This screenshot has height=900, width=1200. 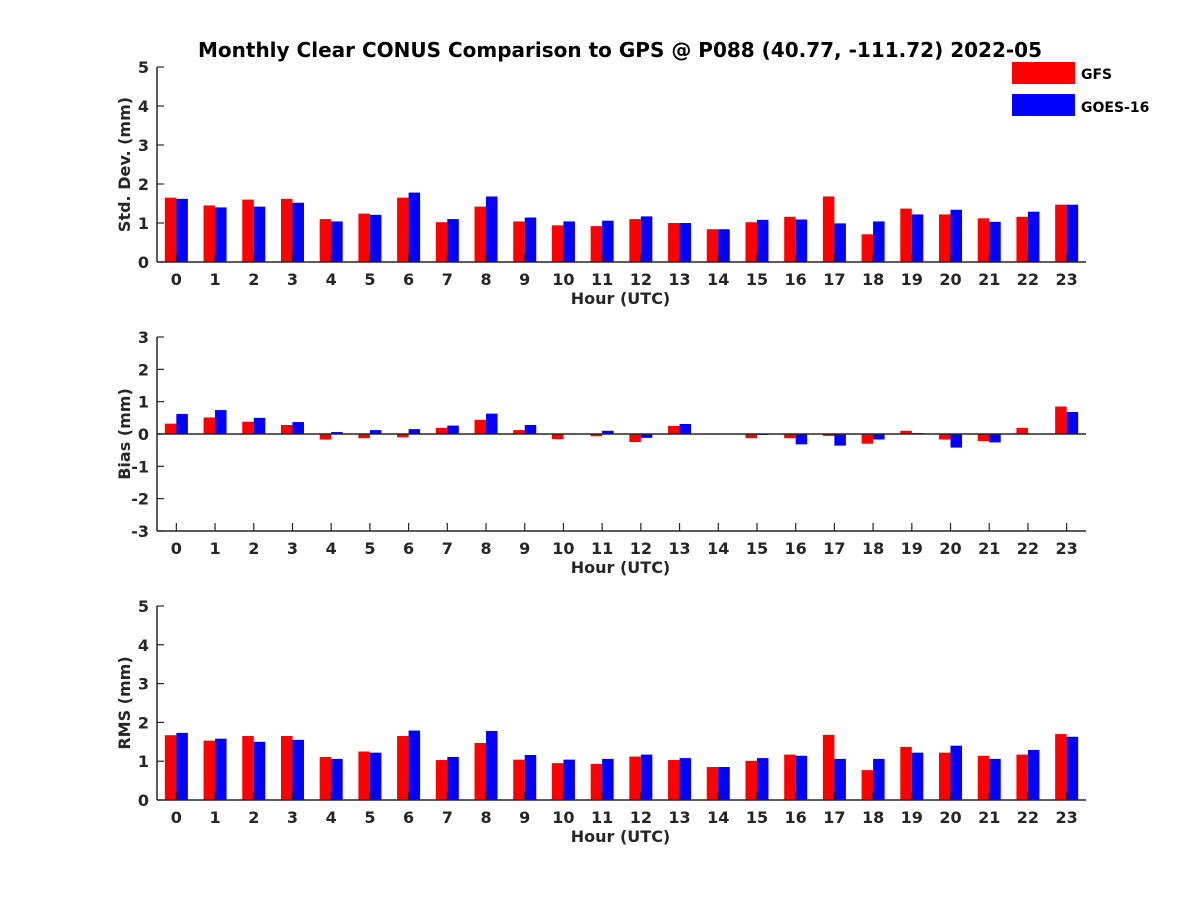 What do you see at coordinates (292, 548) in the screenshot?
I see `bias-xtick-label: 3` at bounding box center [292, 548].